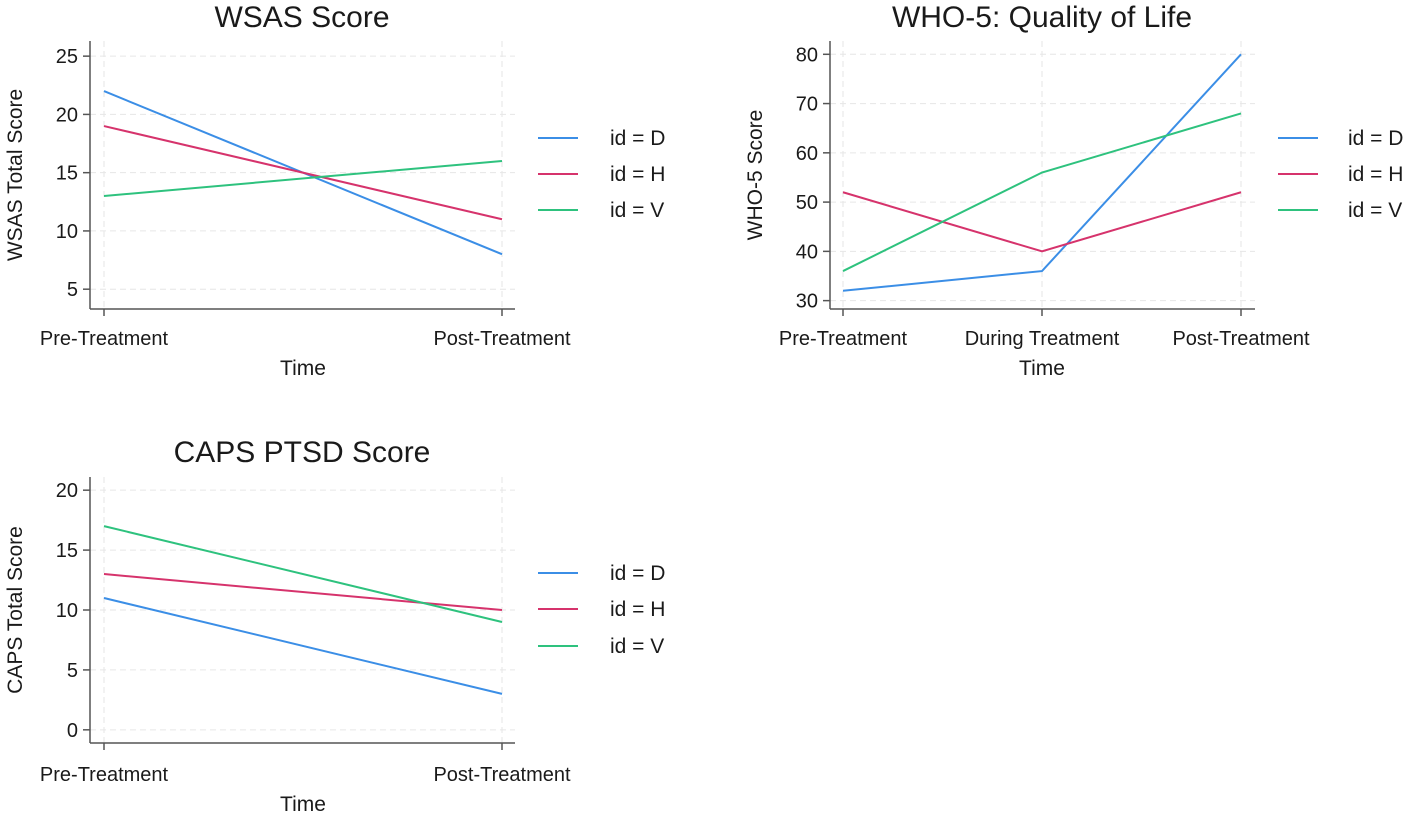 The image size is (1417, 817). I want to click on chart-title: CAPS PTSD Score, so click(302, 452).